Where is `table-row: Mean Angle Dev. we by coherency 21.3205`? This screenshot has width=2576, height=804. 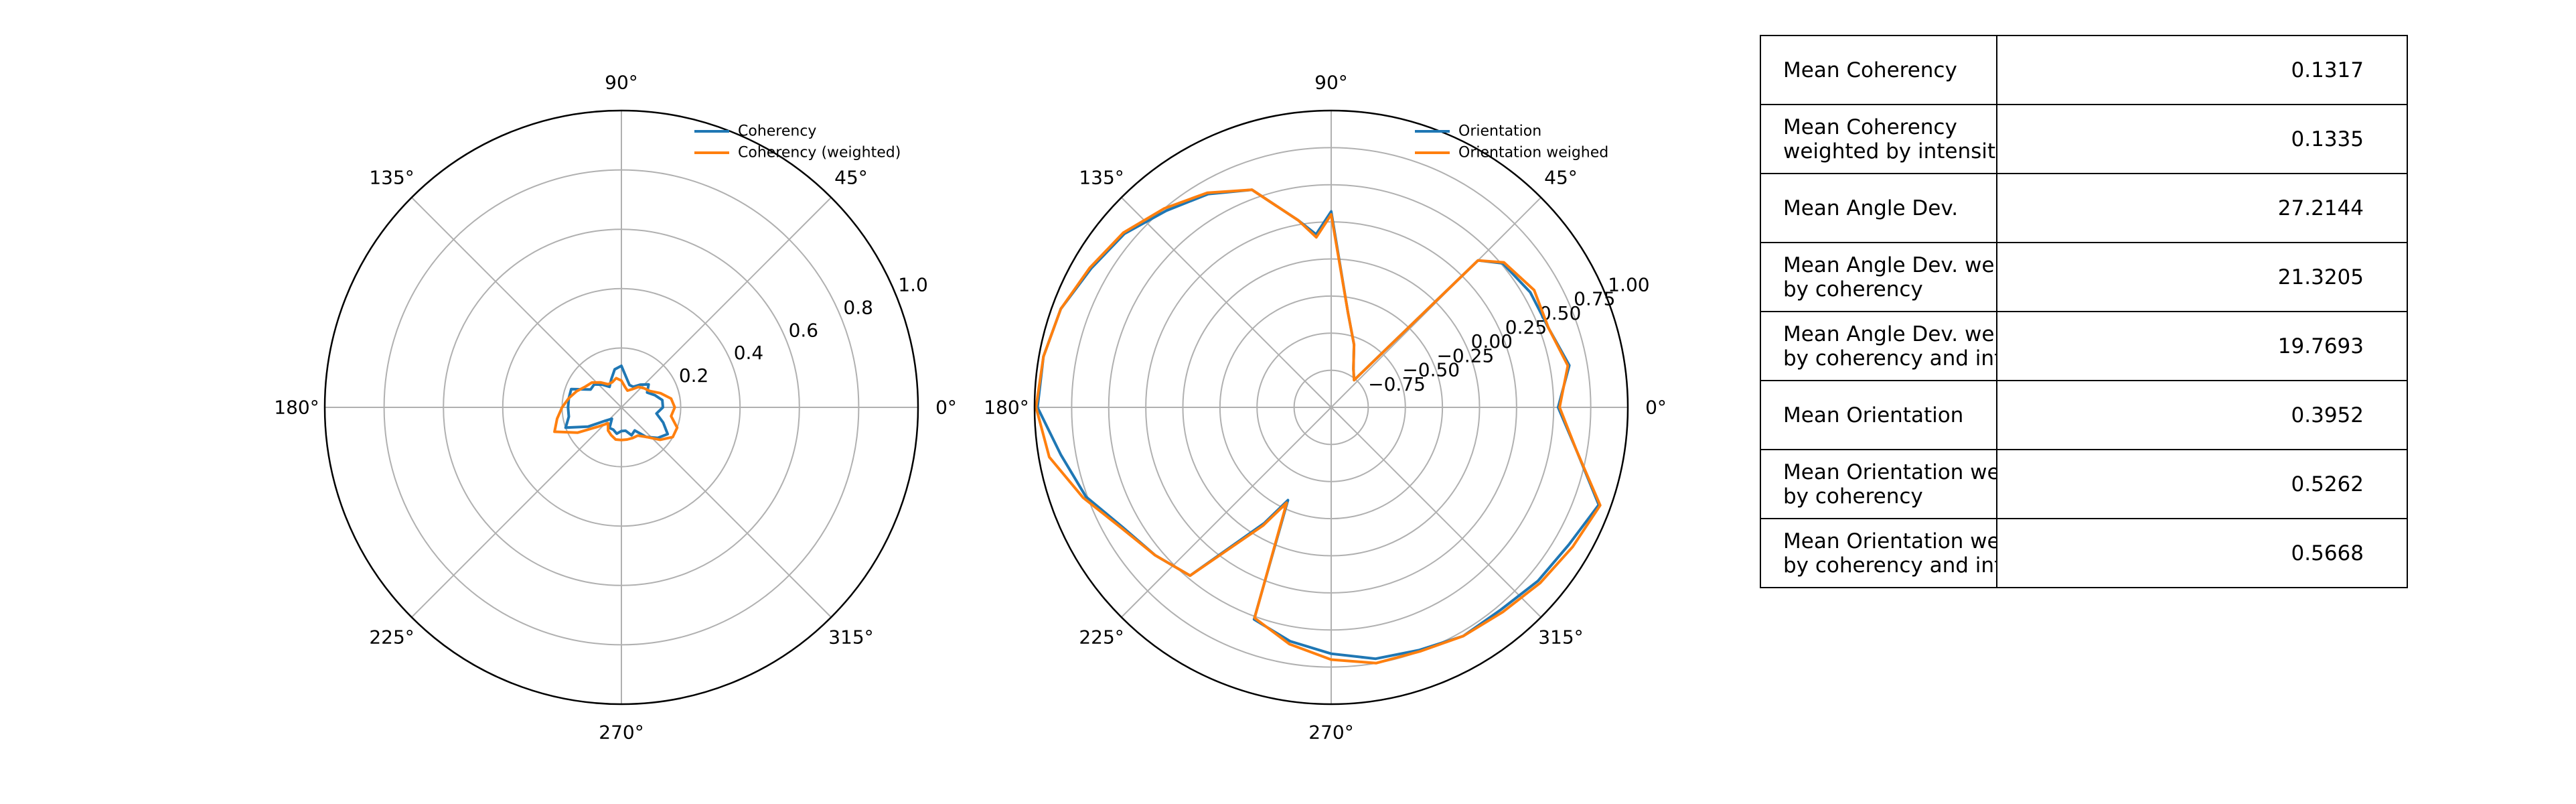
table-row: Mean Angle Dev. we by coherency 21.3205 is located at coordinates (2084, 277).